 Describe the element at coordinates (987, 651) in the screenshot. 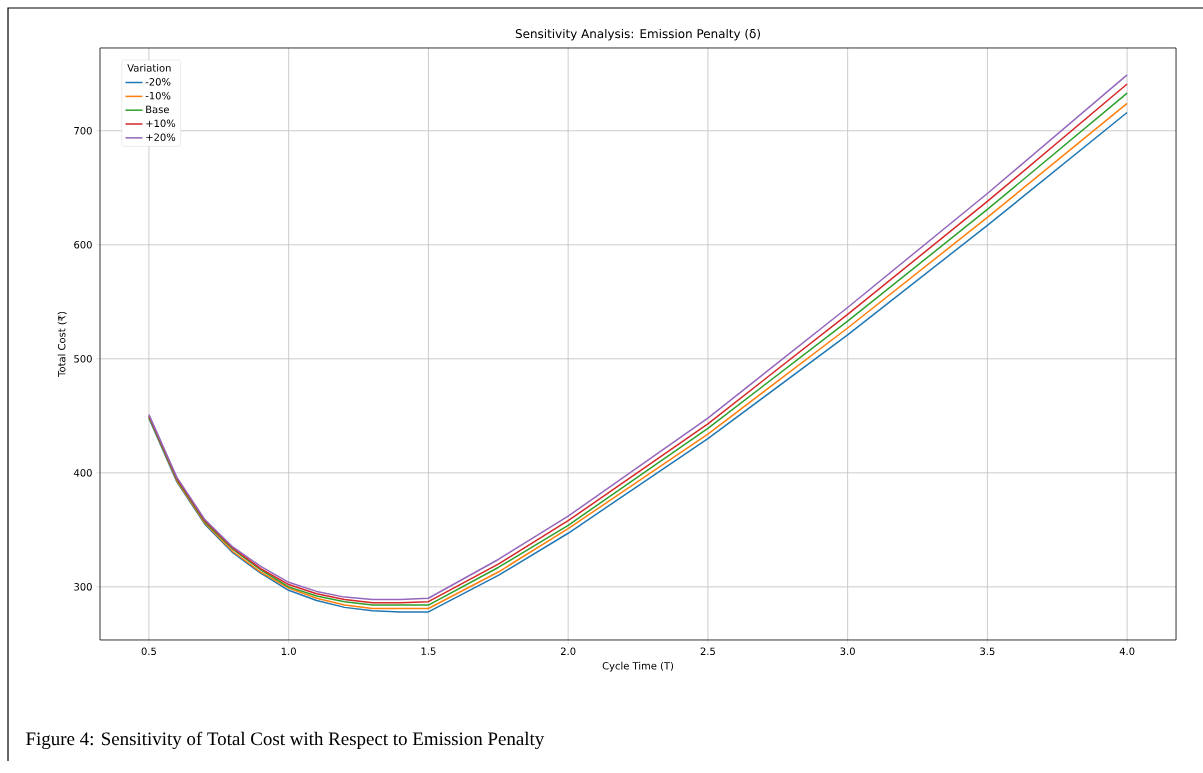

I see `x-tick-label: 3.5` at that location.